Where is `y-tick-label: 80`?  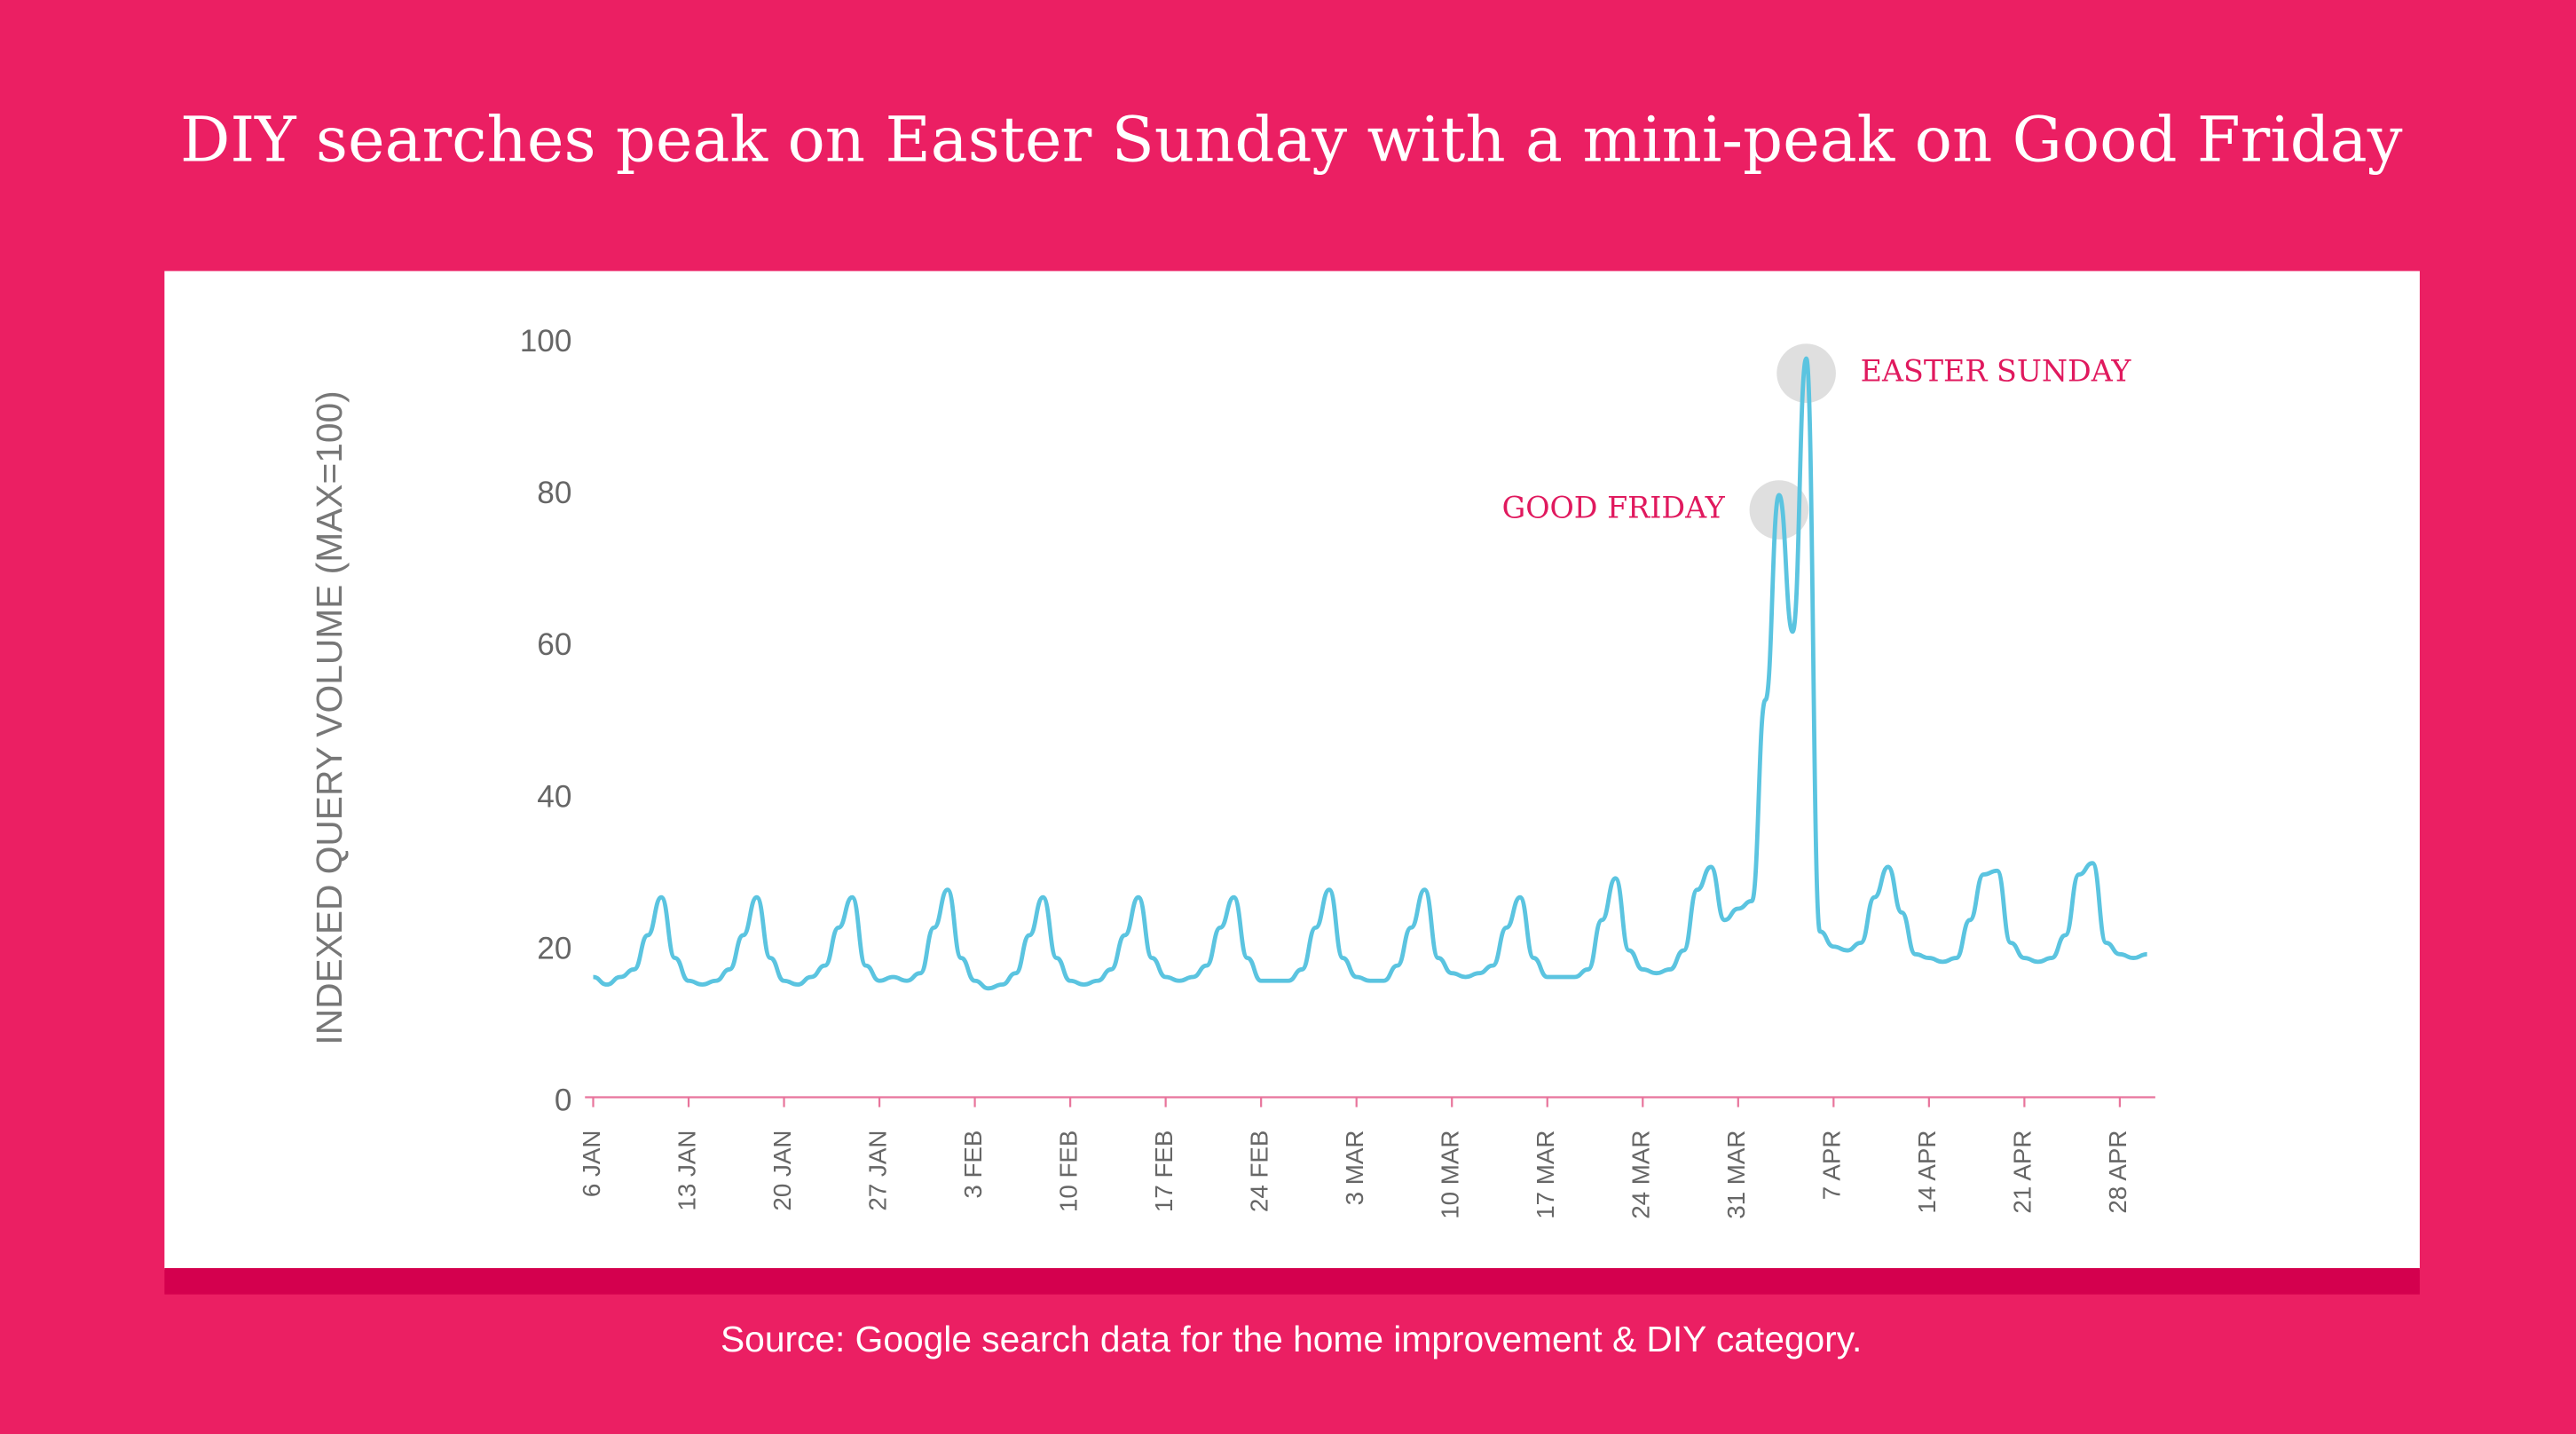
y-tick-label: 80 is located at coordinates (554, 493).